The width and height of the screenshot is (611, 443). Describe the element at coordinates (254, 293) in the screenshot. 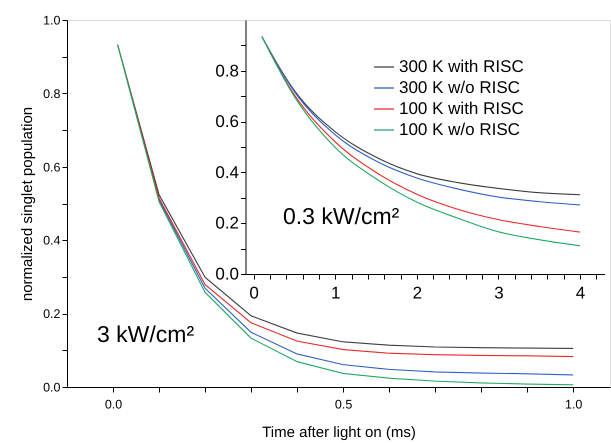

I see `x-tick-label: 0` at that location.